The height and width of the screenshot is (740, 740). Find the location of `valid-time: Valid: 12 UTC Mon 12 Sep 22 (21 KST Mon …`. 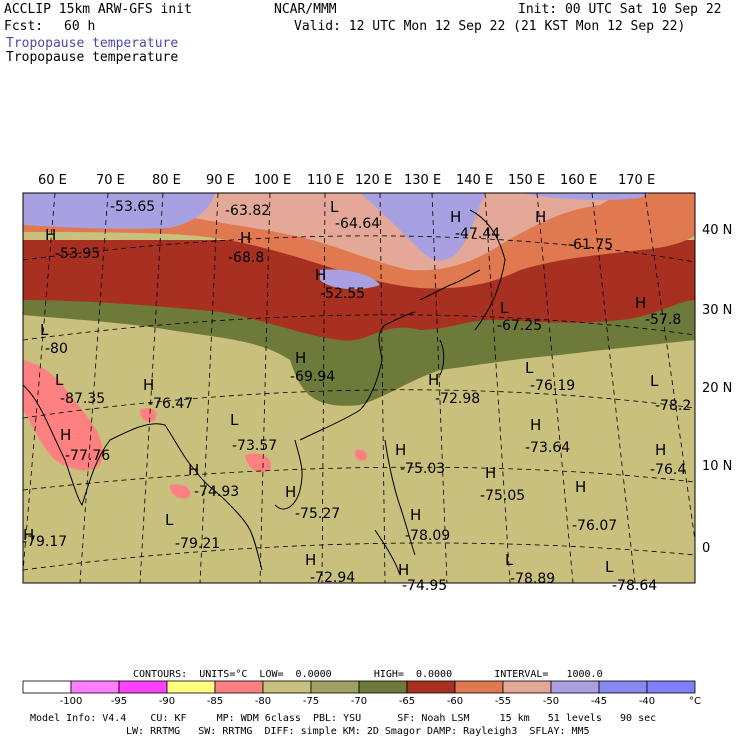

valid-time: Valid: 12 UTC Mon 12 Sep 22 (21 KST Mon … is located at coordinates (490, 26).